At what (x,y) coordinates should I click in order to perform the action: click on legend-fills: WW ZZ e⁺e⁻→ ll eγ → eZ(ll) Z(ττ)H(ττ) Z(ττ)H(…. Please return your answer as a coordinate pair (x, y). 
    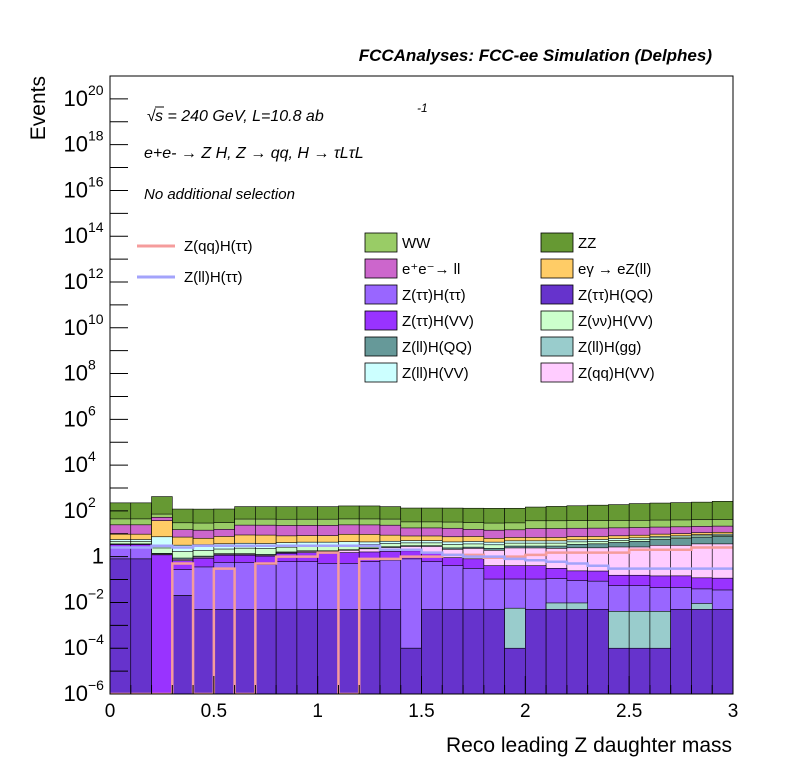
    Looking at the image, I should click on (509, 307).